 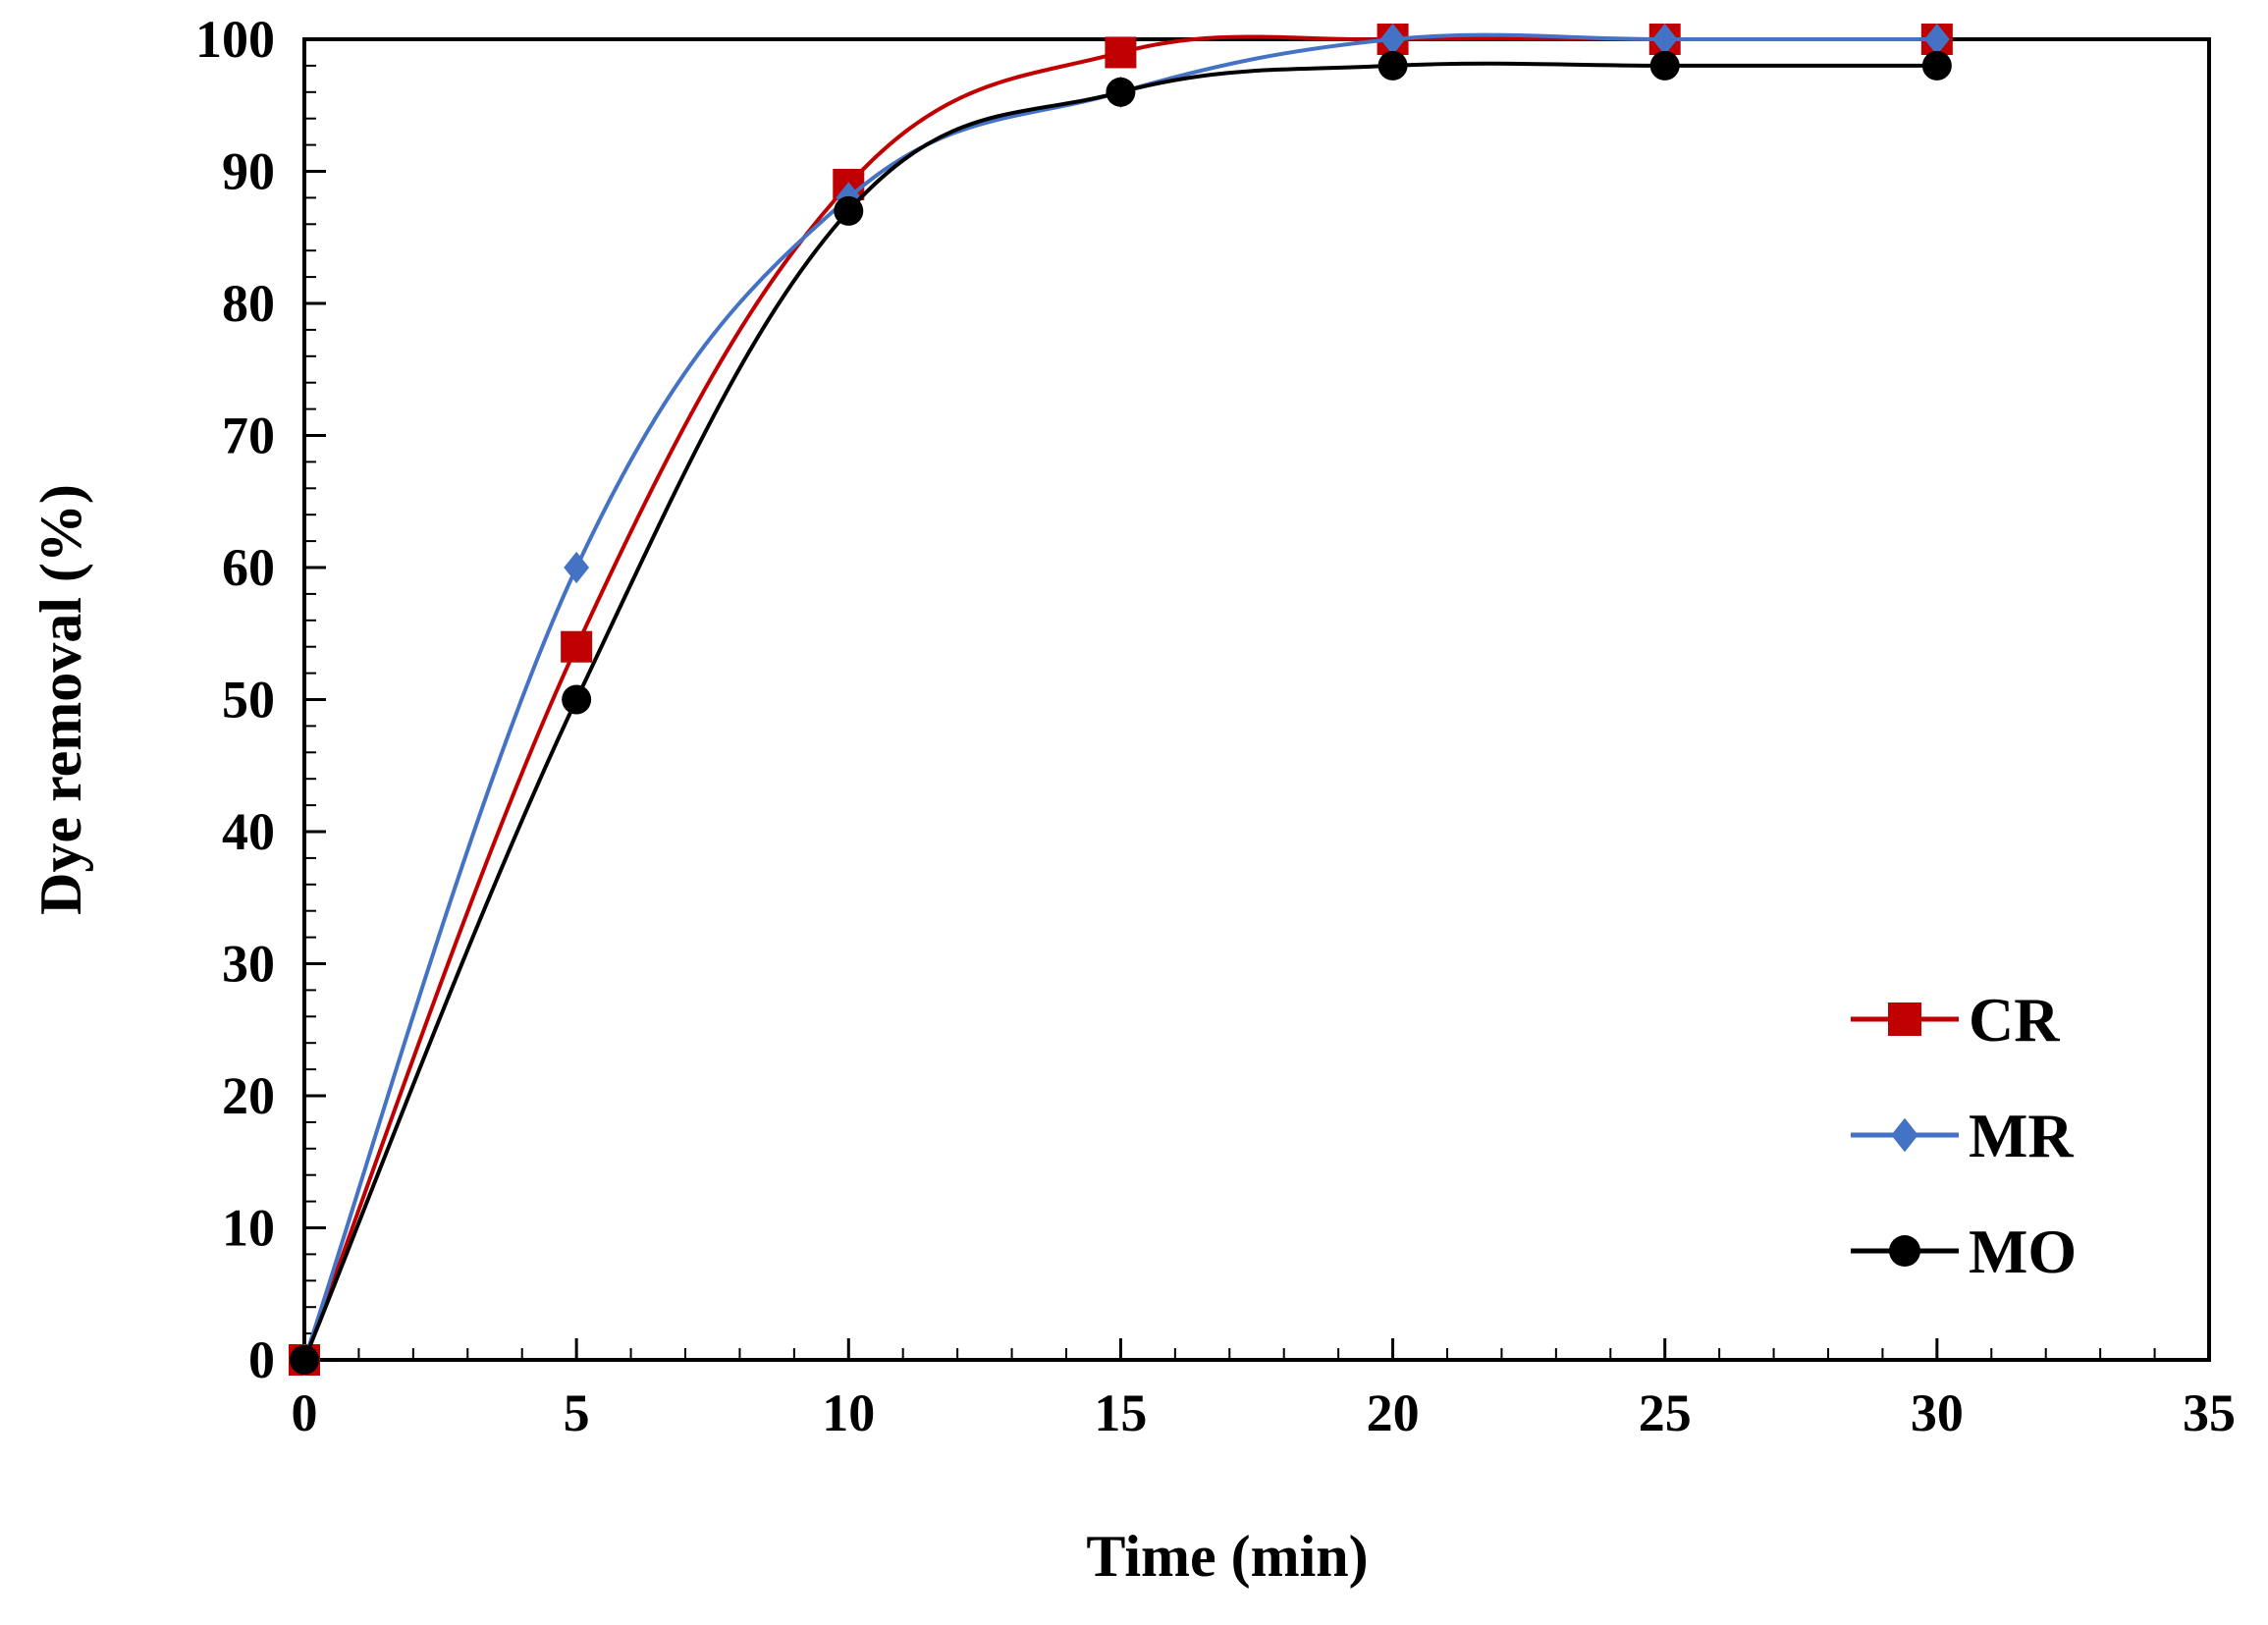 What do you see at coordinates (235, 40) in the screenshot?
I see `y-tick-label: 100` at bounding box center [235, 40].